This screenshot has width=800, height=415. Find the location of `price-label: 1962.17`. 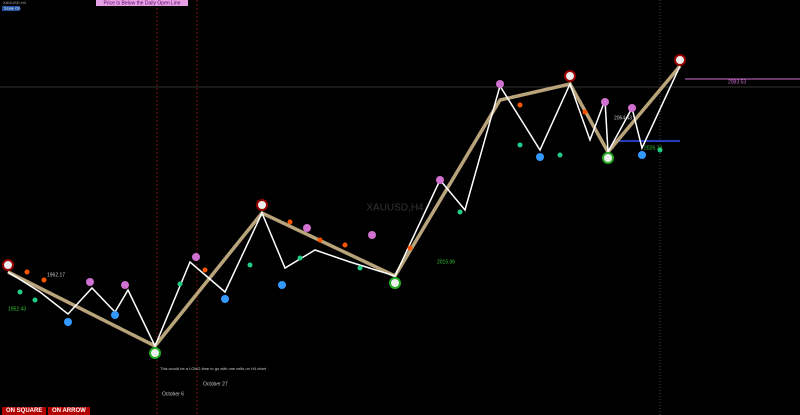

price-label: 1962.17 is located at coordinates (56, 275).